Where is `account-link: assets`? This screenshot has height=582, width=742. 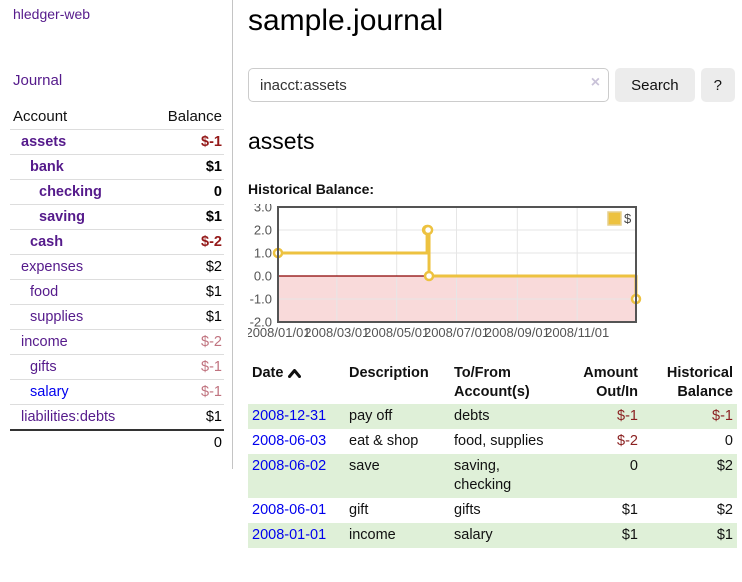 account-link: assets is located at coordinates (44, 142).